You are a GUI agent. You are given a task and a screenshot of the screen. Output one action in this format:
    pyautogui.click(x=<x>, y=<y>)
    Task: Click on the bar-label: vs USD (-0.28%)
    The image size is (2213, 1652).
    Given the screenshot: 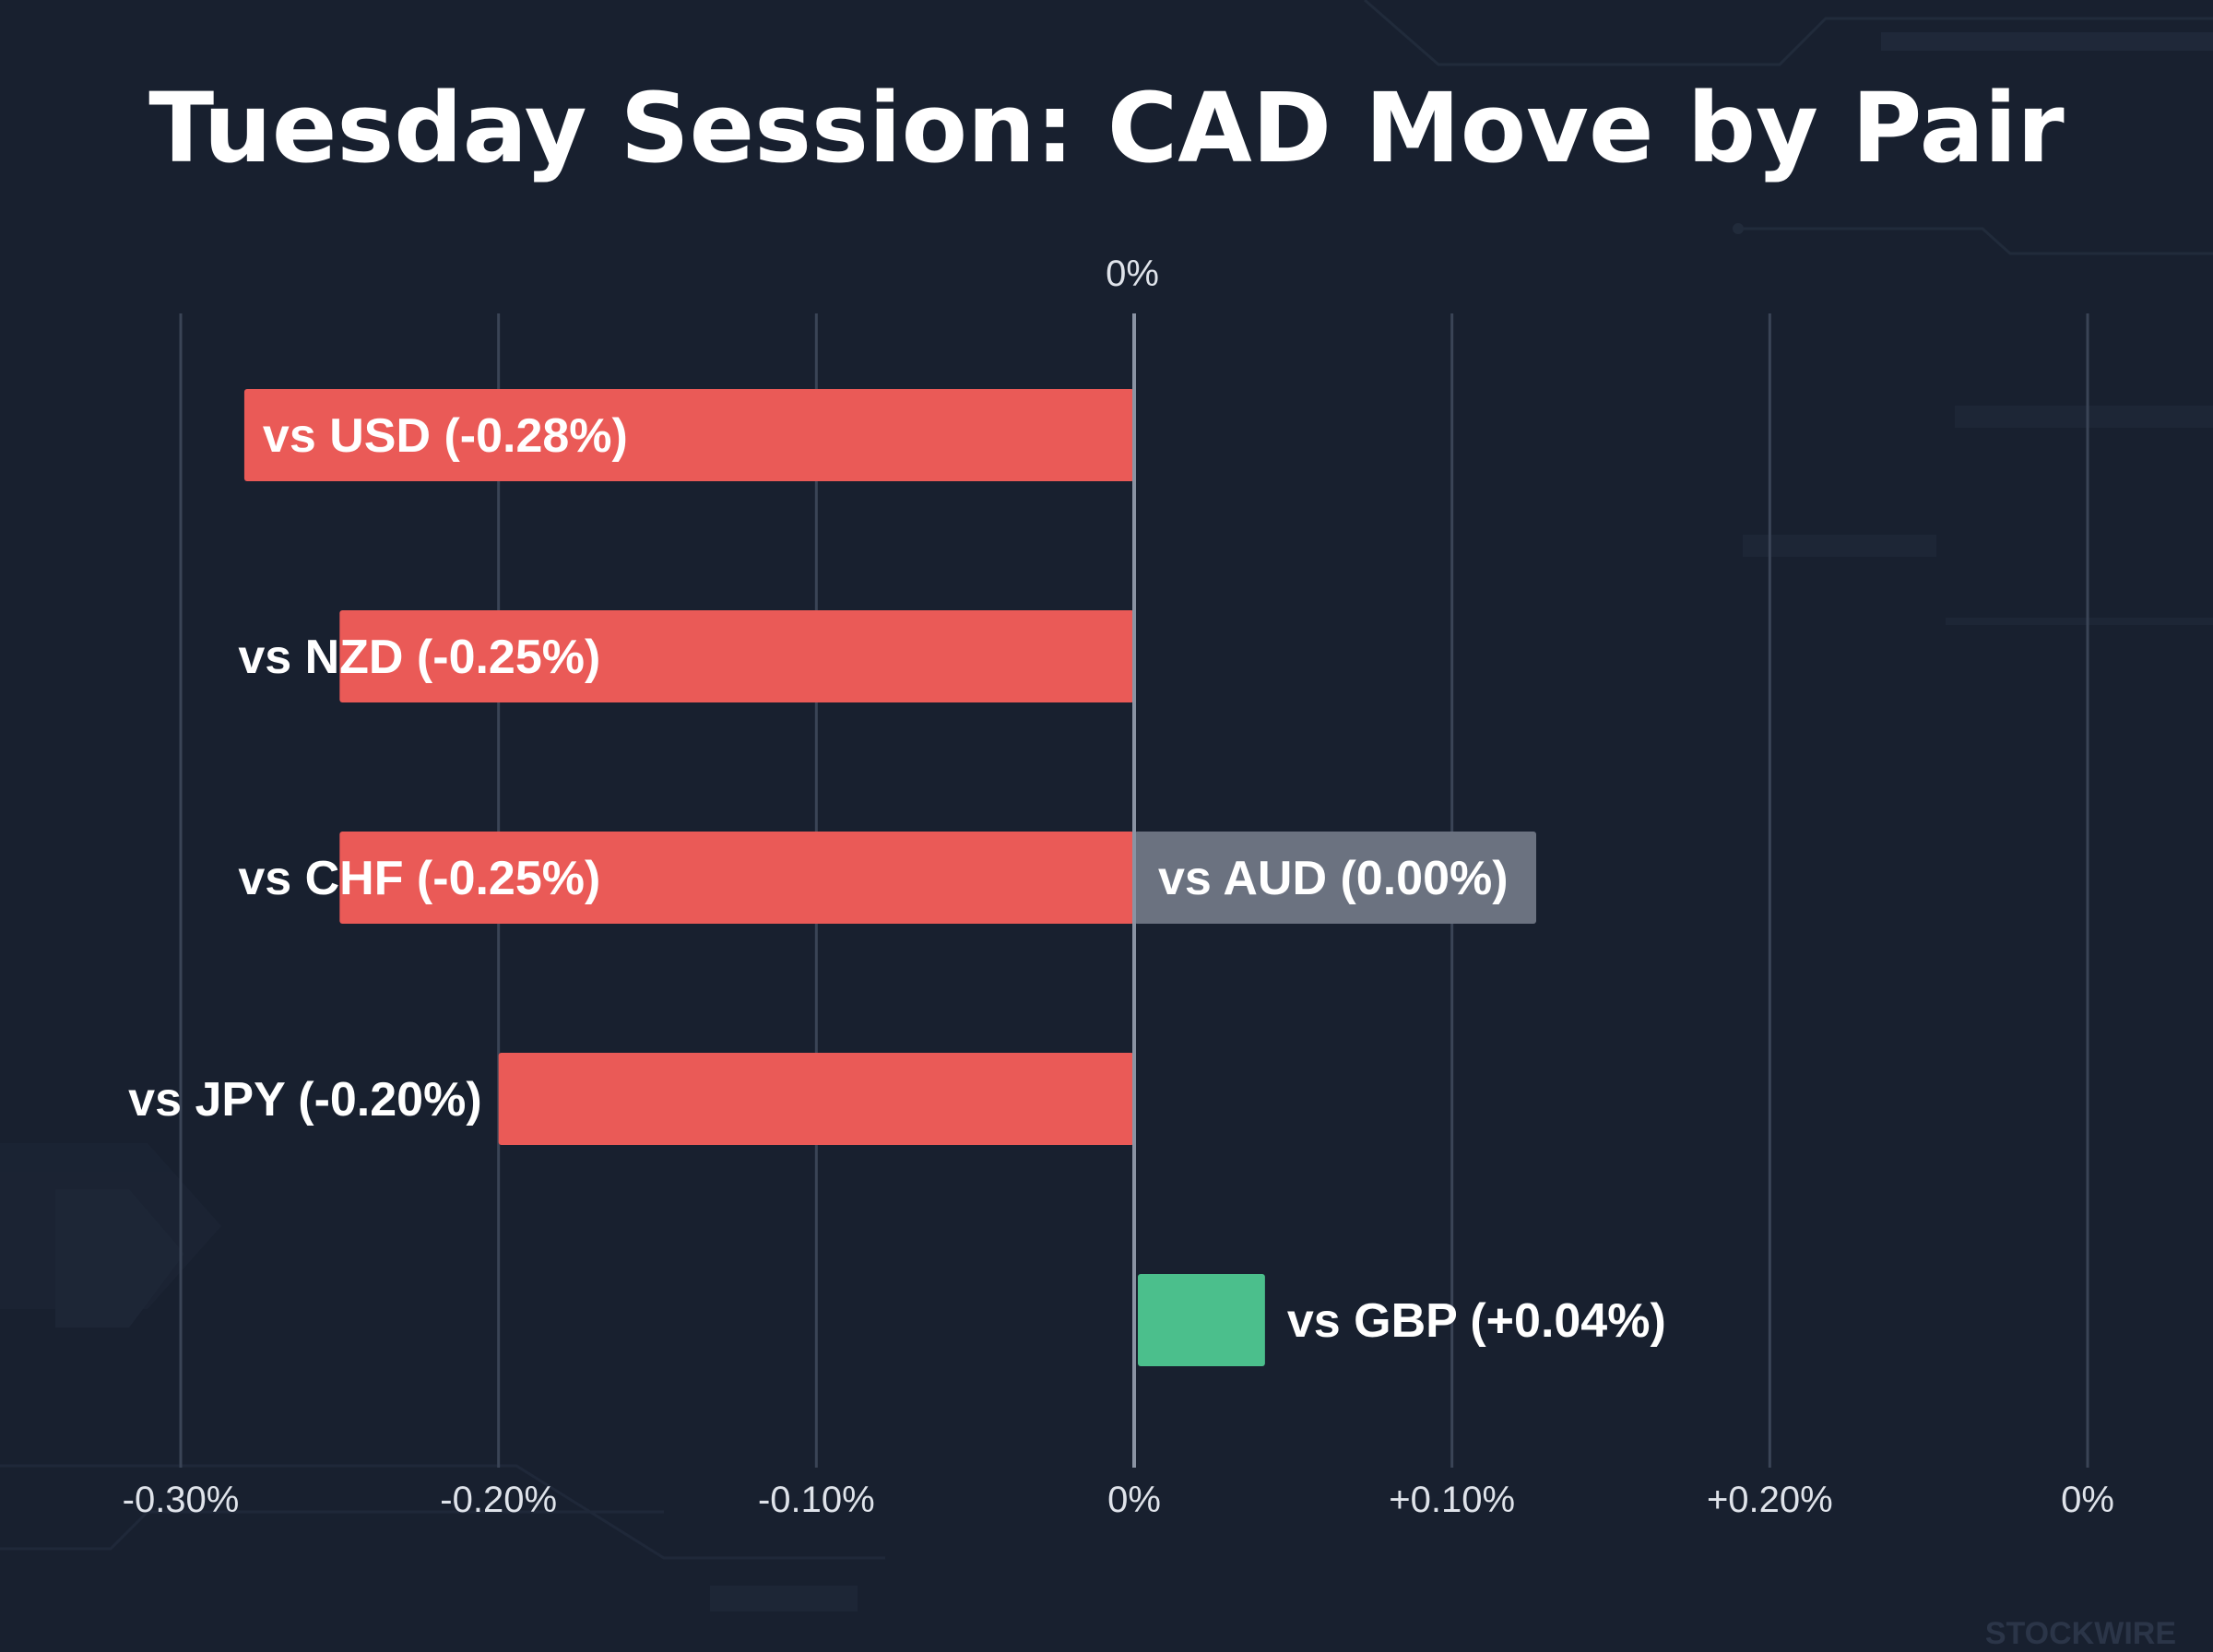 What is the action you would take?
    pyautogui.click(x=445, y=436)
    